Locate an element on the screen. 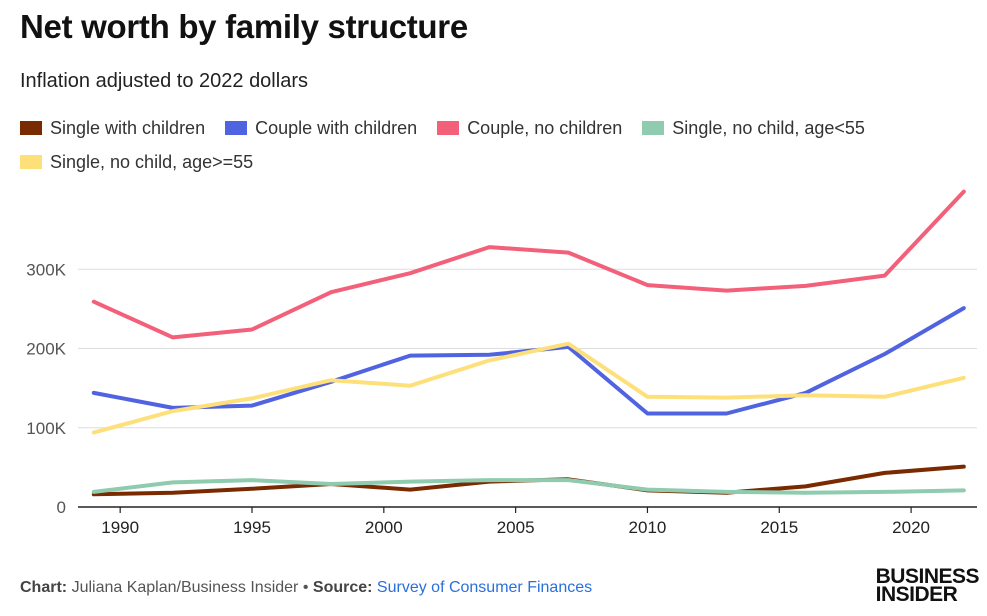 This screenshot has height=616, width=987. legend-label: Single with children is located at coordinates (128, 127).